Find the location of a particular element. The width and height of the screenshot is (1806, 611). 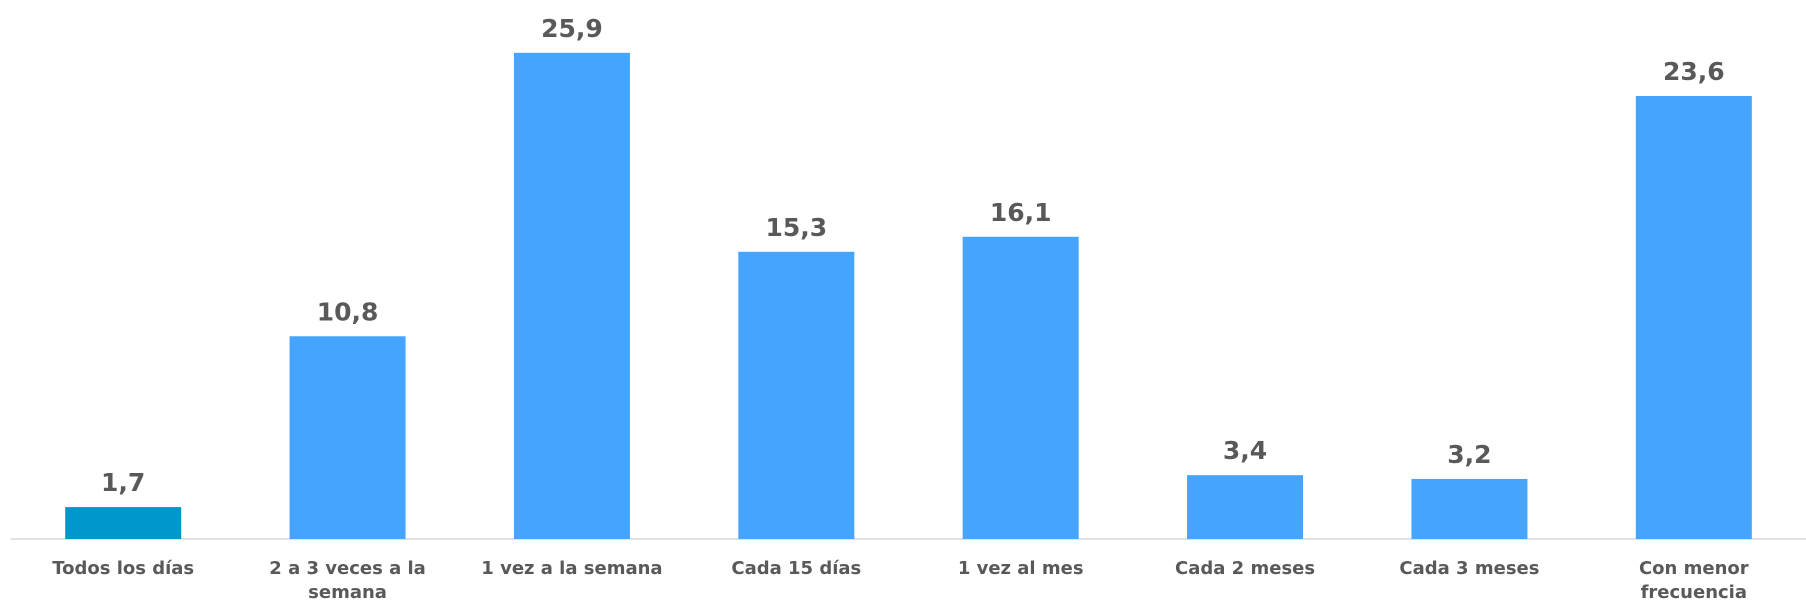

x-tick-label: Cada 3 meses is located at coordinates (1469, 568).